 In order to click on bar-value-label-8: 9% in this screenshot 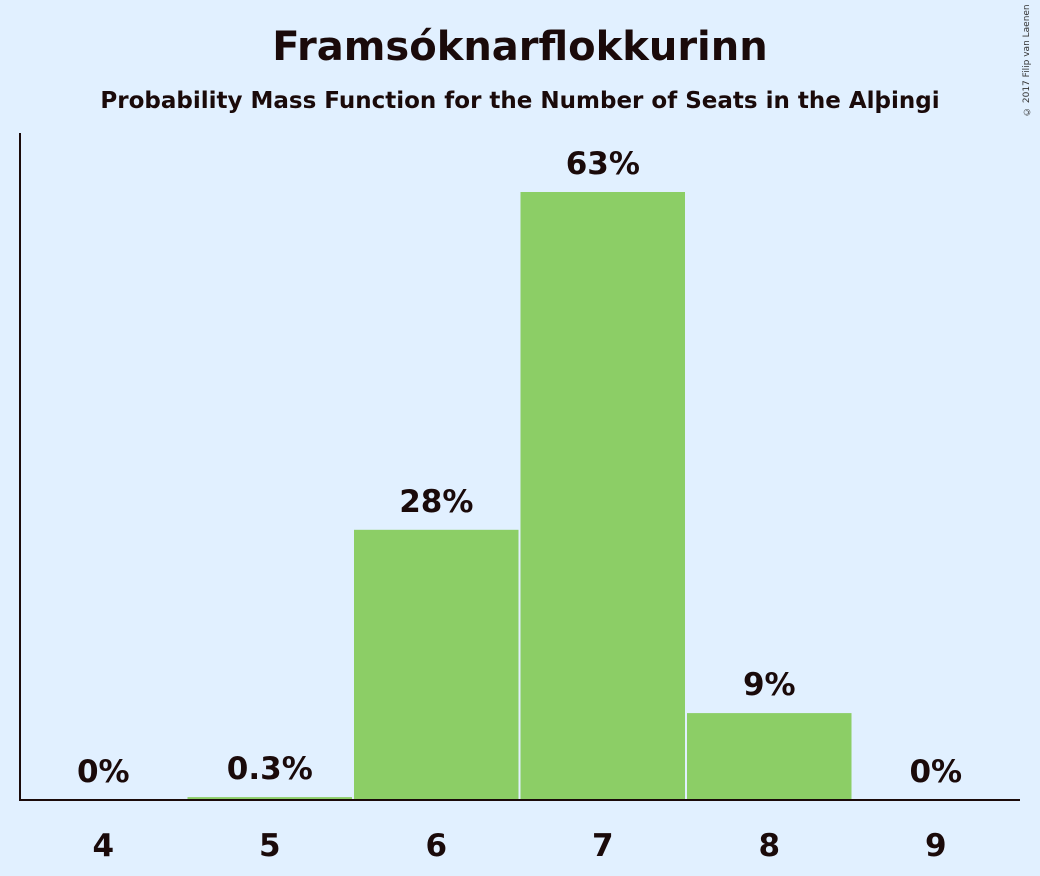, I will do `click(769, 685)`.